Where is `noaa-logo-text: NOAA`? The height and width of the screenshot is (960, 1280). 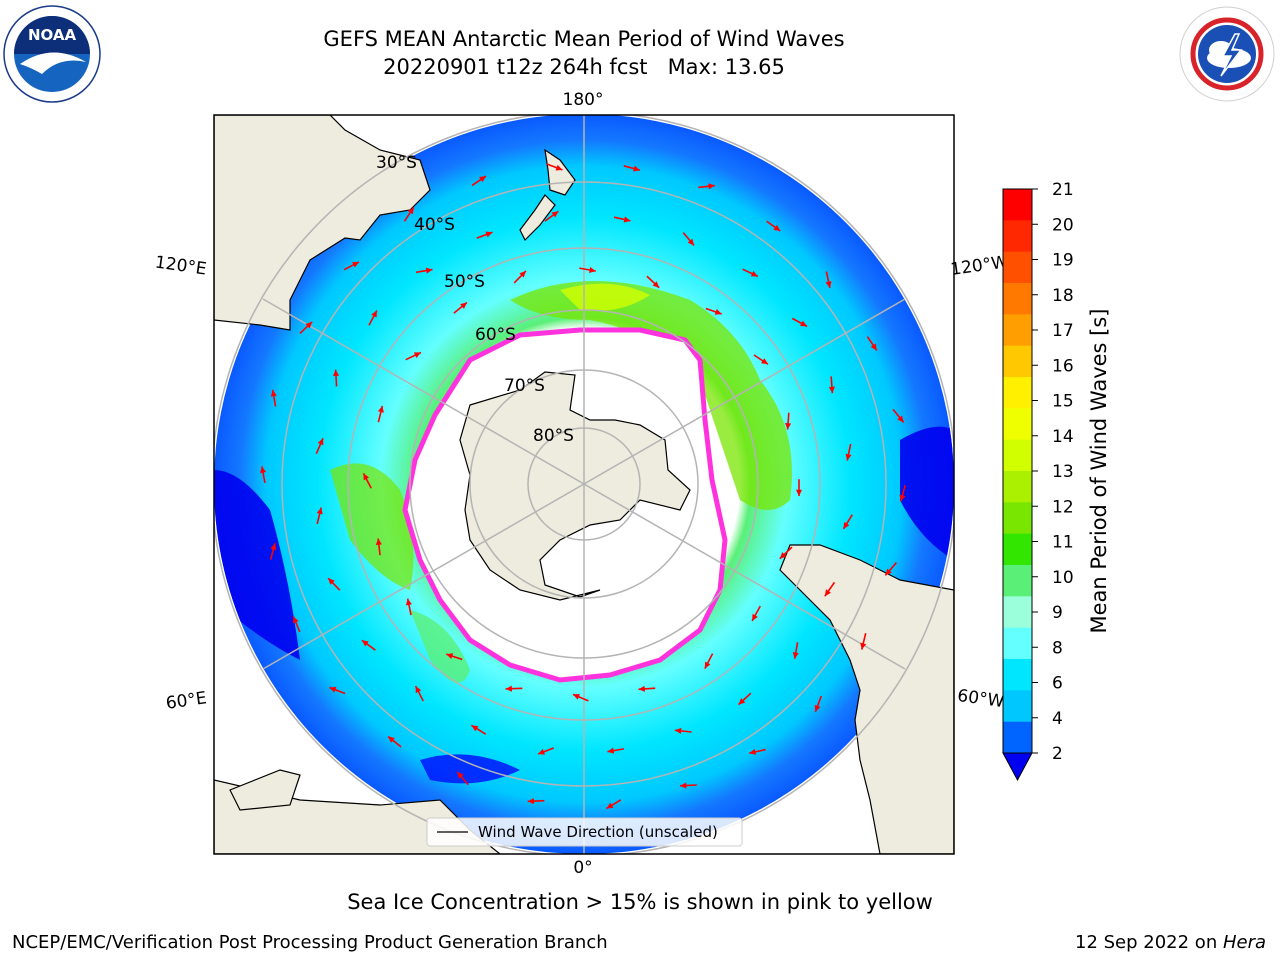 noaa-logo-text: NOAA is located at coordinates (52, 35).